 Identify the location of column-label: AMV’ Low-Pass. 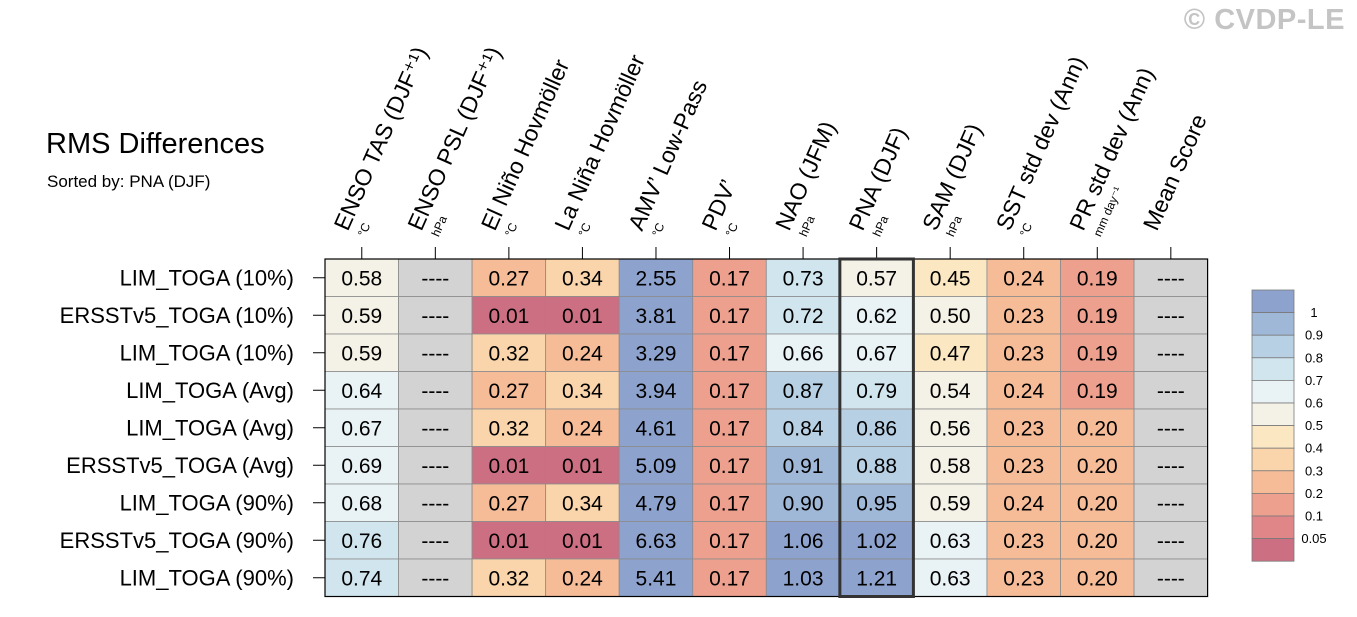
(667, 155).